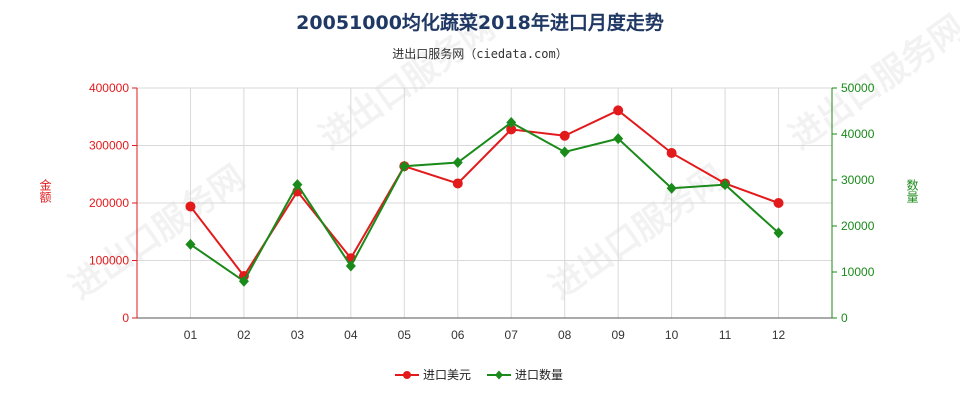  I want to click on right-axis-tick-label: 40000, so click(858, 134).